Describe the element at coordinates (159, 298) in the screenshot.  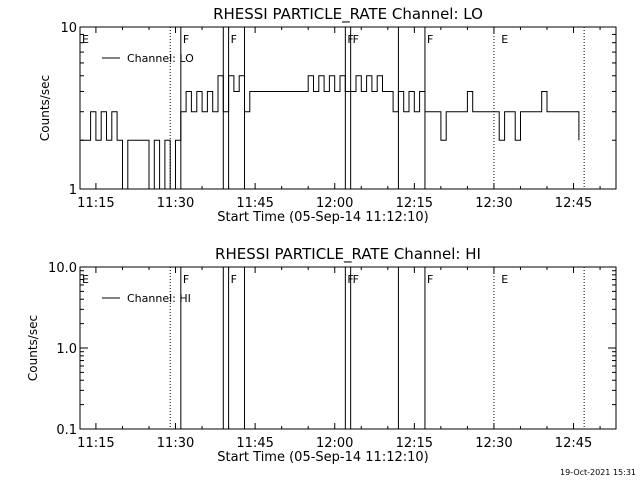
I see `legend-label: Channel: HI` at that location.